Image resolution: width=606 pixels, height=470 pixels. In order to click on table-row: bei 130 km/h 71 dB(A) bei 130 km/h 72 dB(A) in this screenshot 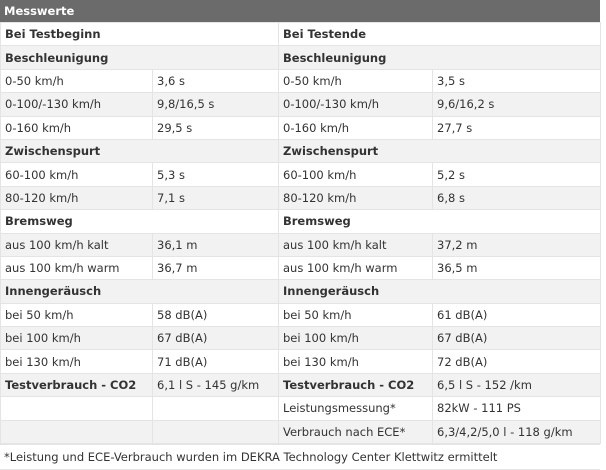, I will do `click(300, 361)`.